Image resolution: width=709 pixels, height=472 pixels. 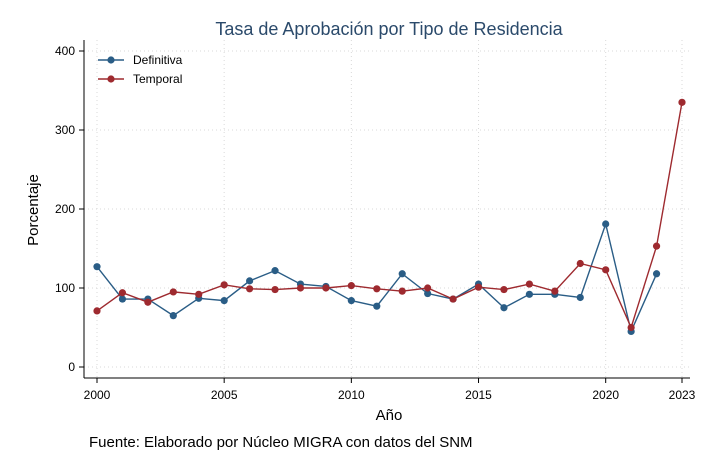 What do you see at coordinates (224, 395) in the screenshot?
I see `x-tick-label: 2005` at bounding box center [224, 395].